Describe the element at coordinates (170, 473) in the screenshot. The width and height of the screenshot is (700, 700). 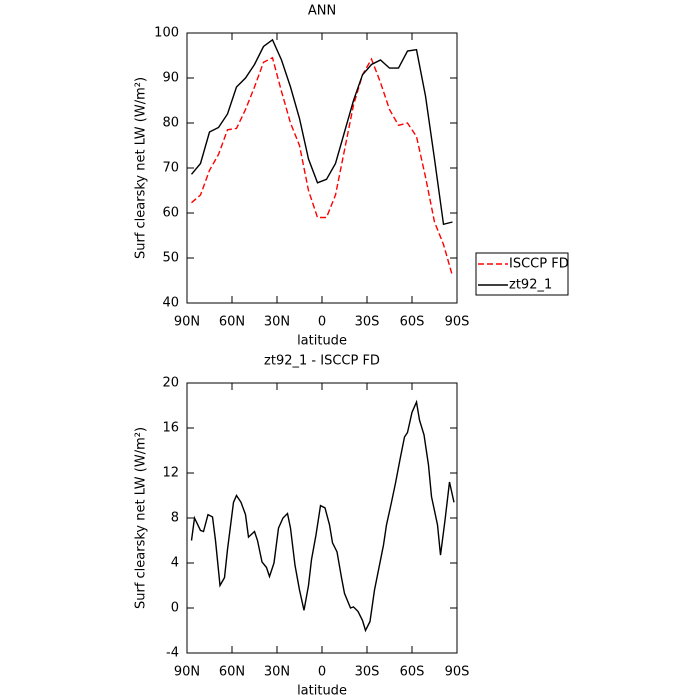
I see `y-tick-label: 12` at that location.